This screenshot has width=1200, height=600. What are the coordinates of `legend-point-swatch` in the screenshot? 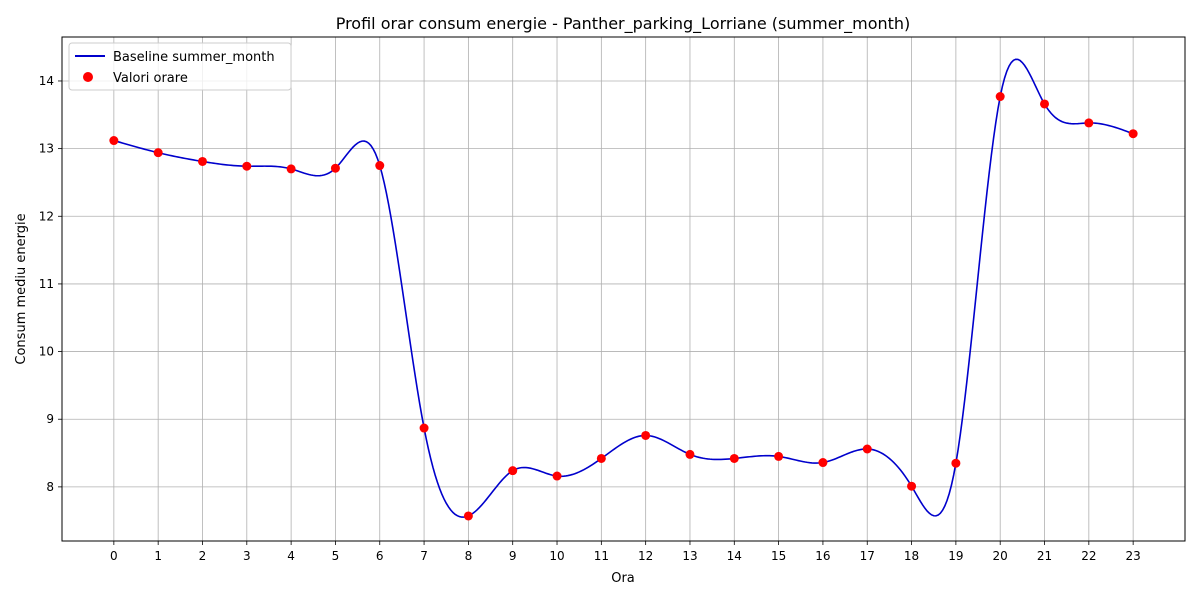 It's located at (88, 77).